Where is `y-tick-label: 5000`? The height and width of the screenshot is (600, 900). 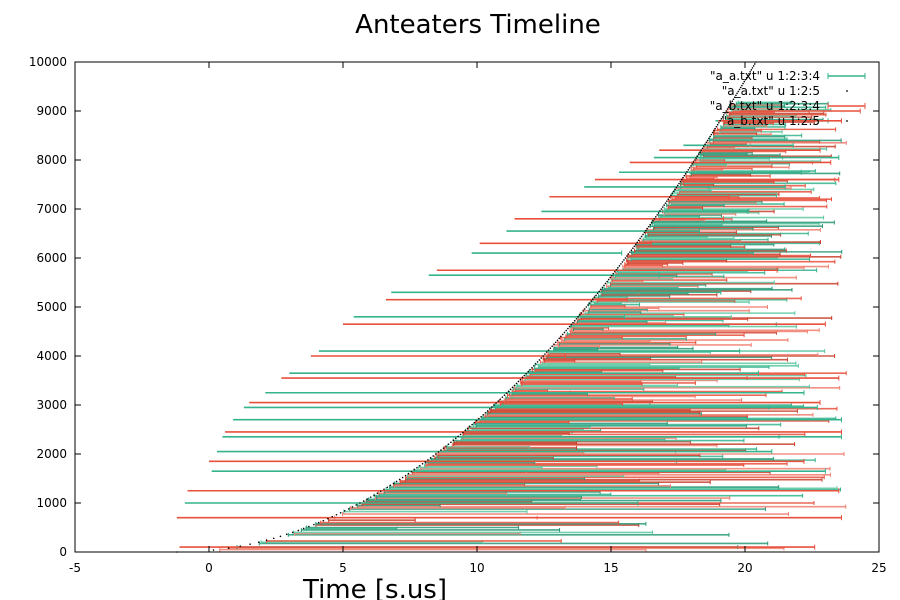
y-tick-label: 5000 is located at coordinates (51, 307).